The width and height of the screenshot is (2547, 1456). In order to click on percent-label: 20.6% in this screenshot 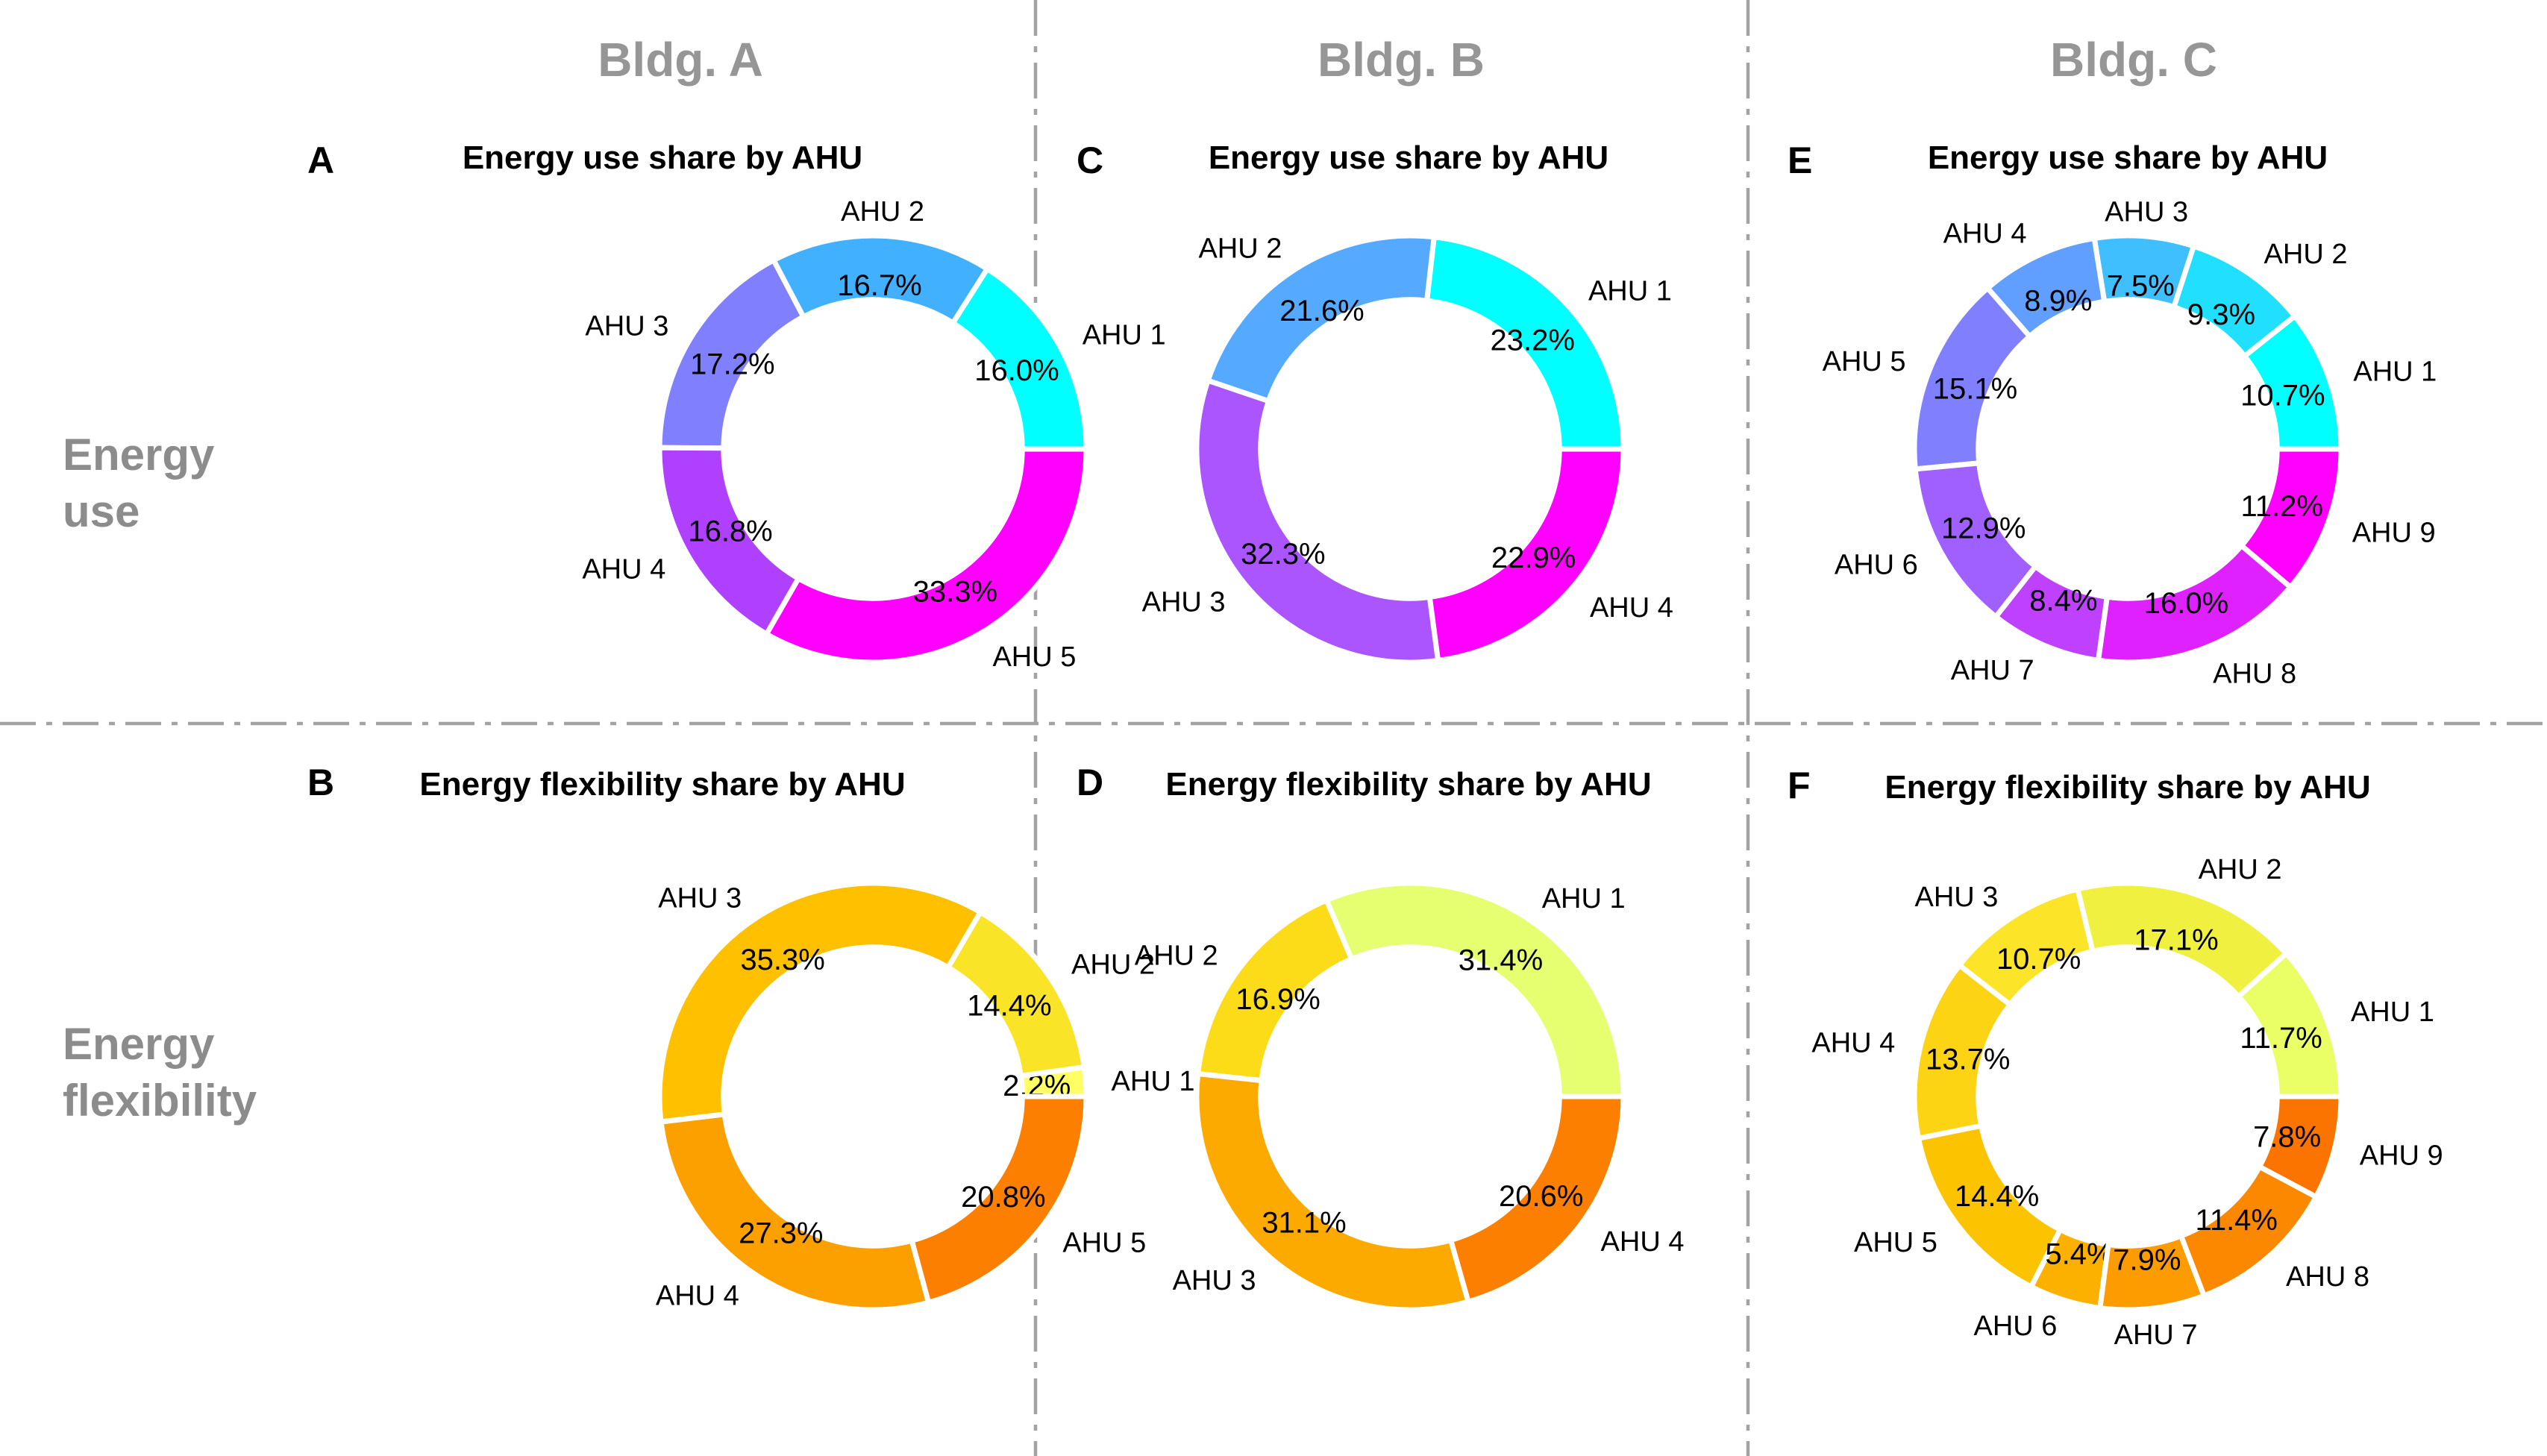, I will do `click(1541, 1196)`.